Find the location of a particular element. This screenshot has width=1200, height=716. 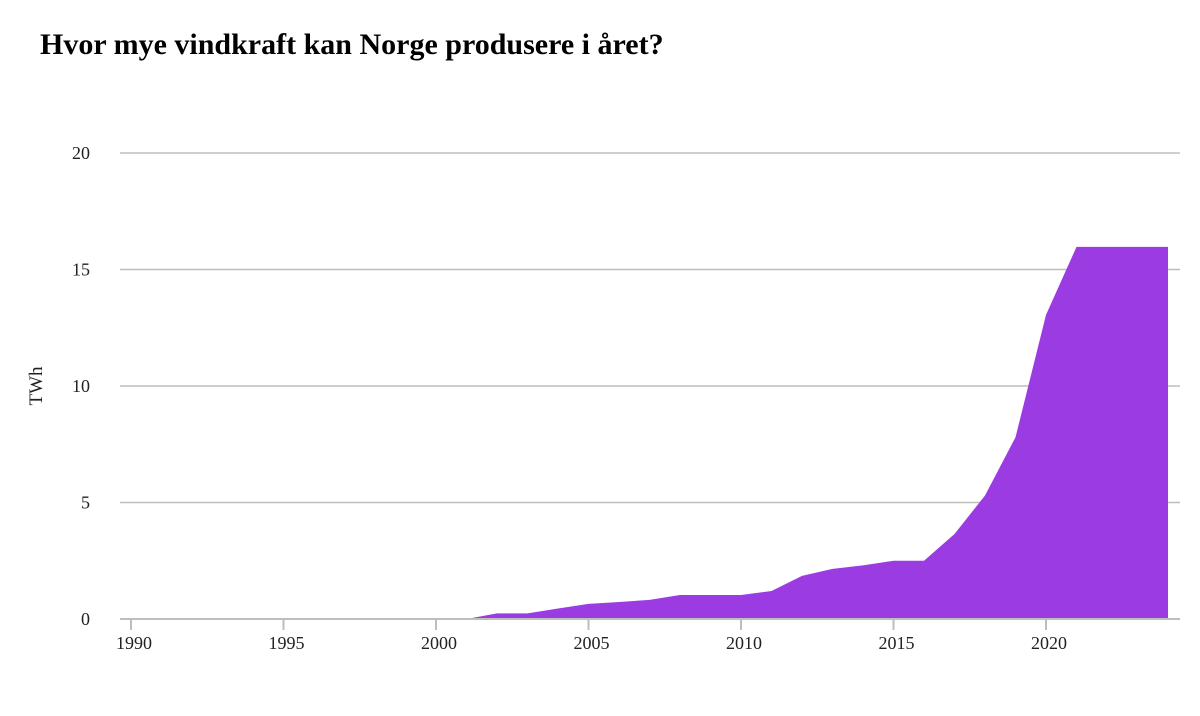

y-axis-label: TWh is located at coordinates (36, 386).